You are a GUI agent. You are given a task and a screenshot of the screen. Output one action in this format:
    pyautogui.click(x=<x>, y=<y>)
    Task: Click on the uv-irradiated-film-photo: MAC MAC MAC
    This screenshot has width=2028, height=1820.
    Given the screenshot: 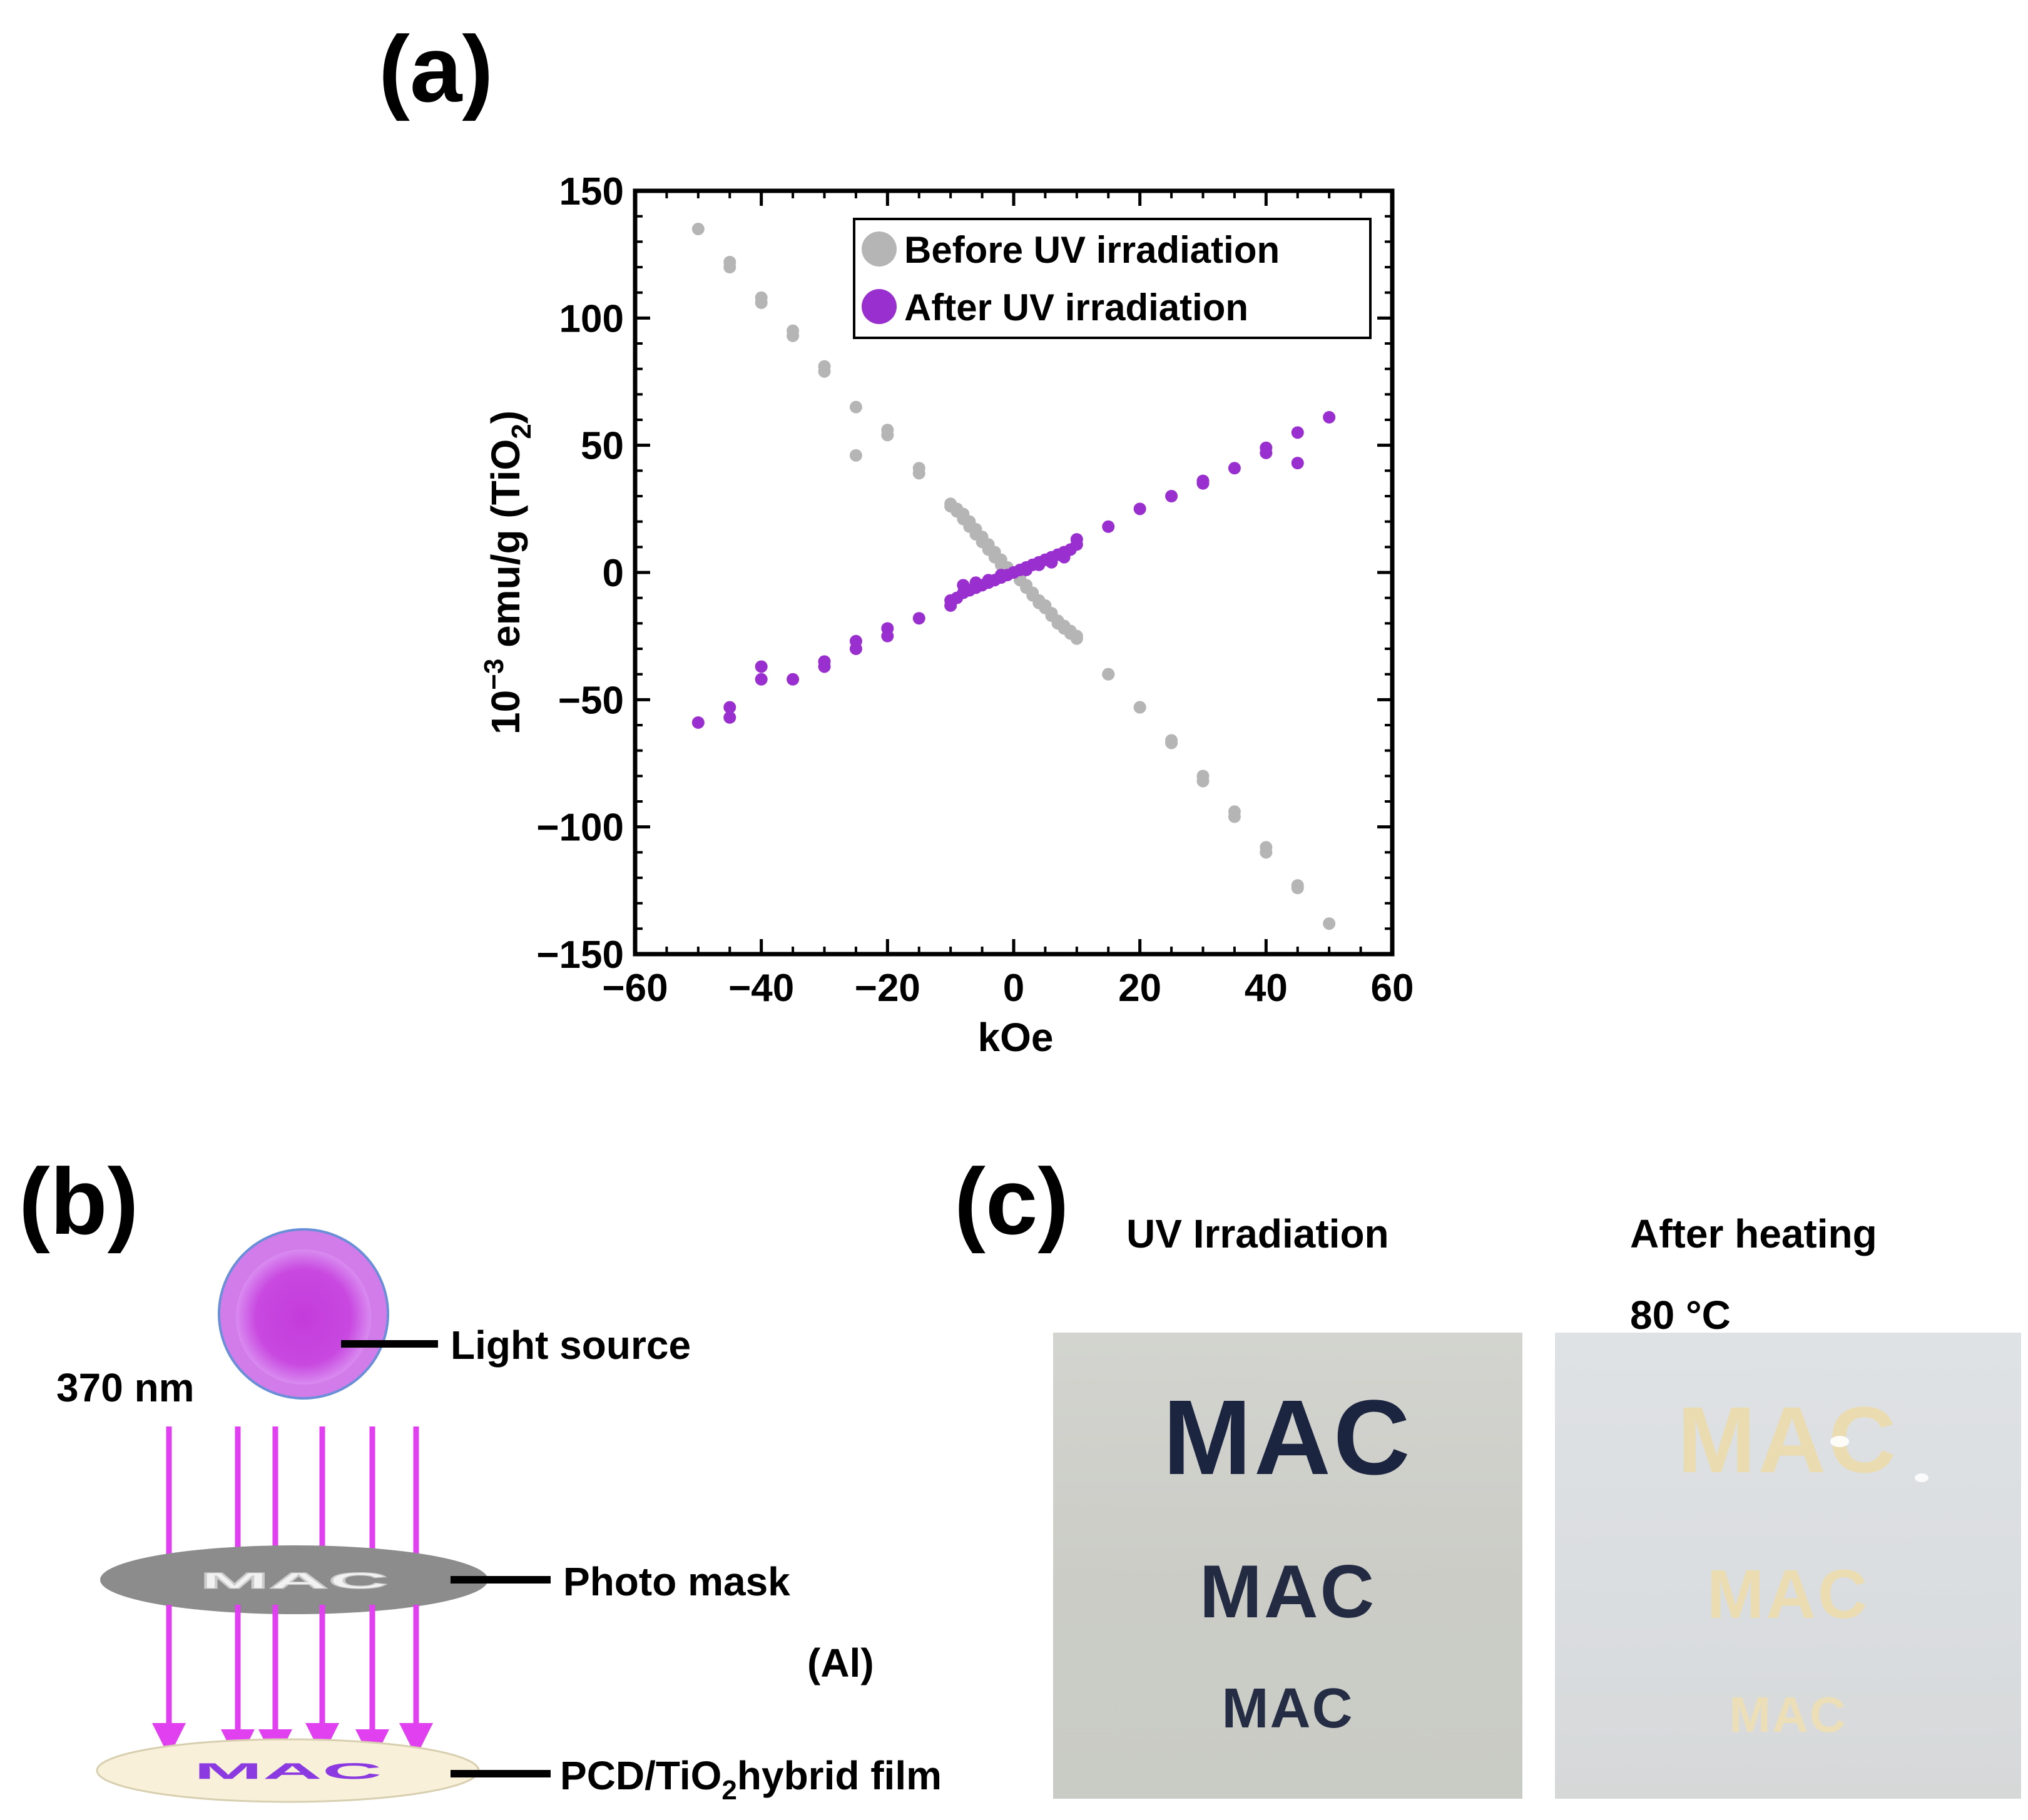 What is the action you would take?
    pyautogui.click(x=1287, y=1566)
    